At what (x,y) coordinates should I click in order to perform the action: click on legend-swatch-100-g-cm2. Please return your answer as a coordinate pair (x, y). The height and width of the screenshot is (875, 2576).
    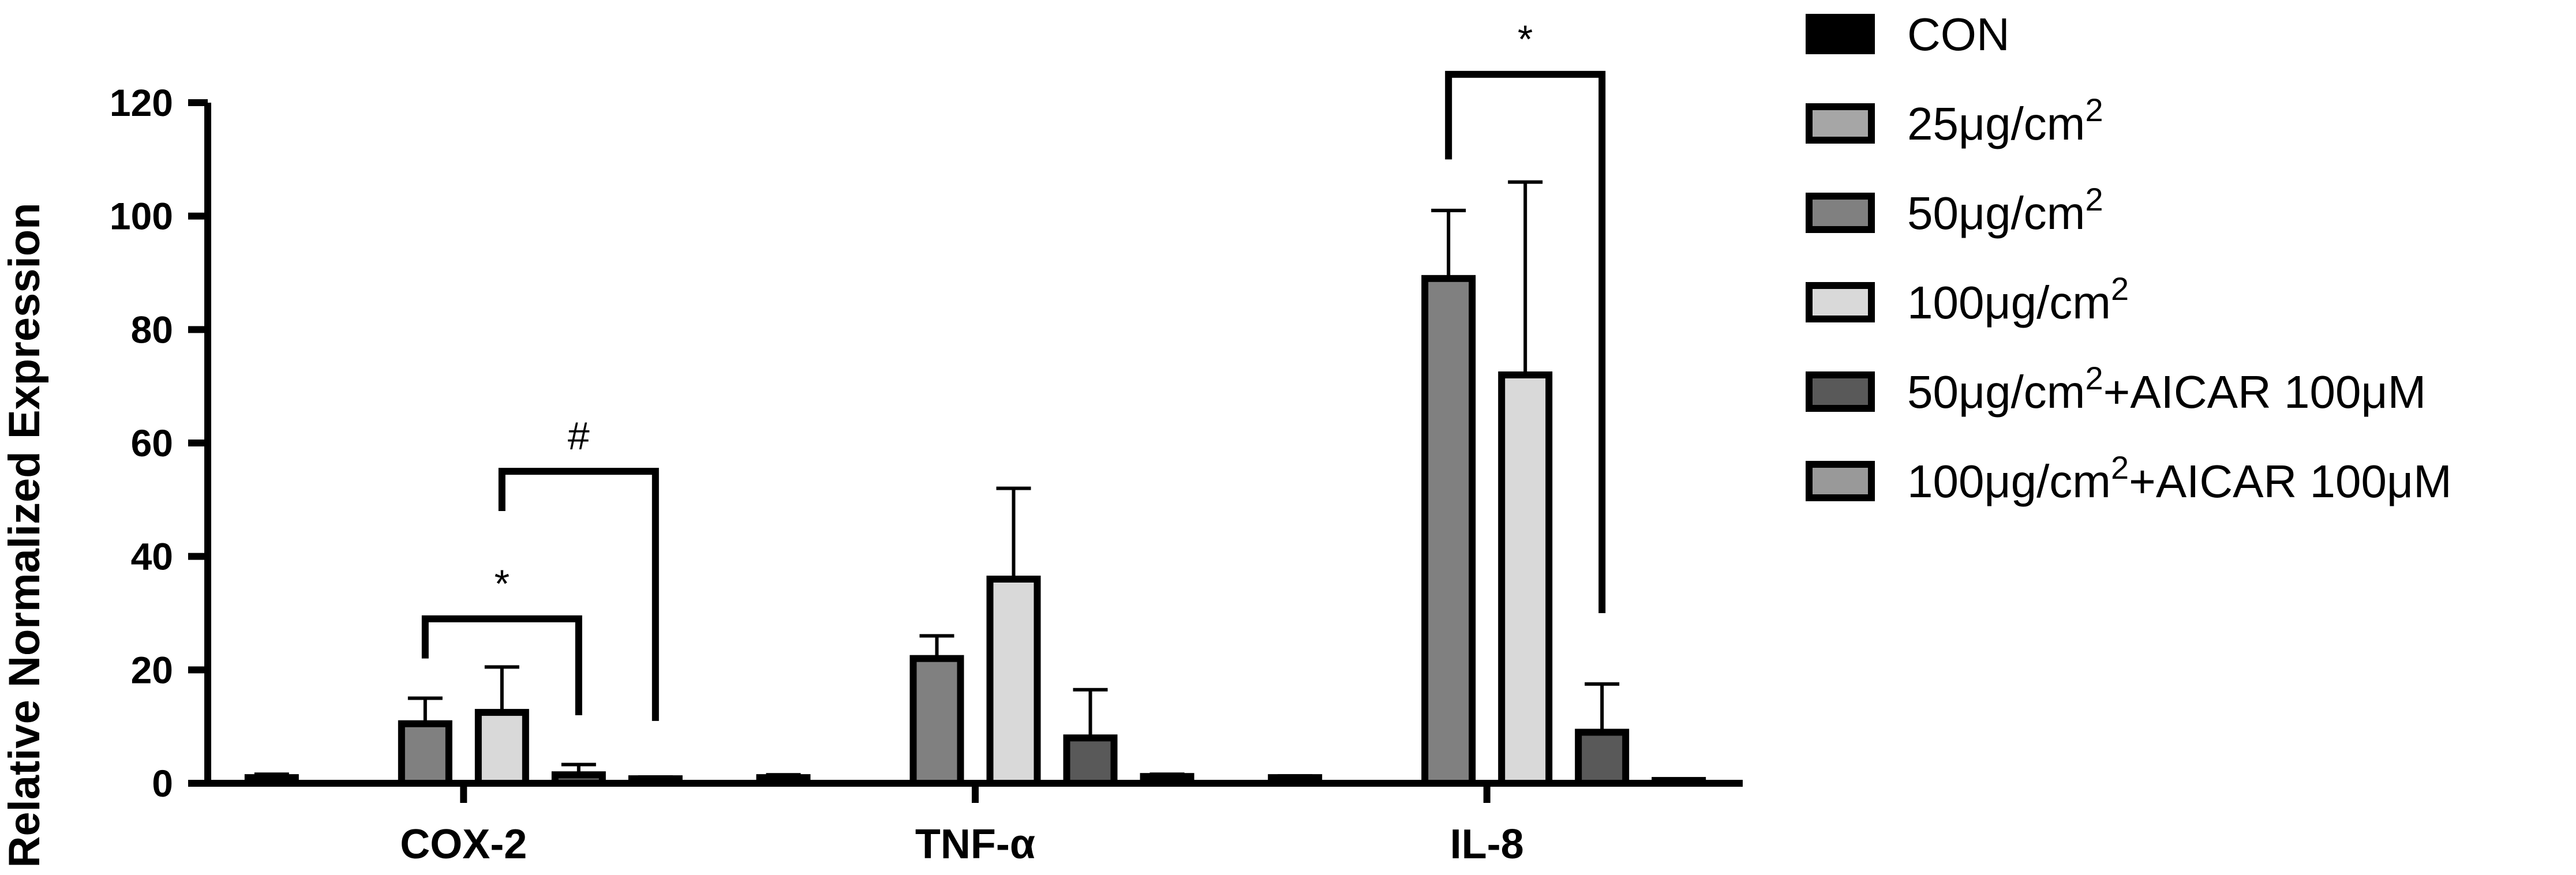
    Looking at the image, I should click on (1840, 302).